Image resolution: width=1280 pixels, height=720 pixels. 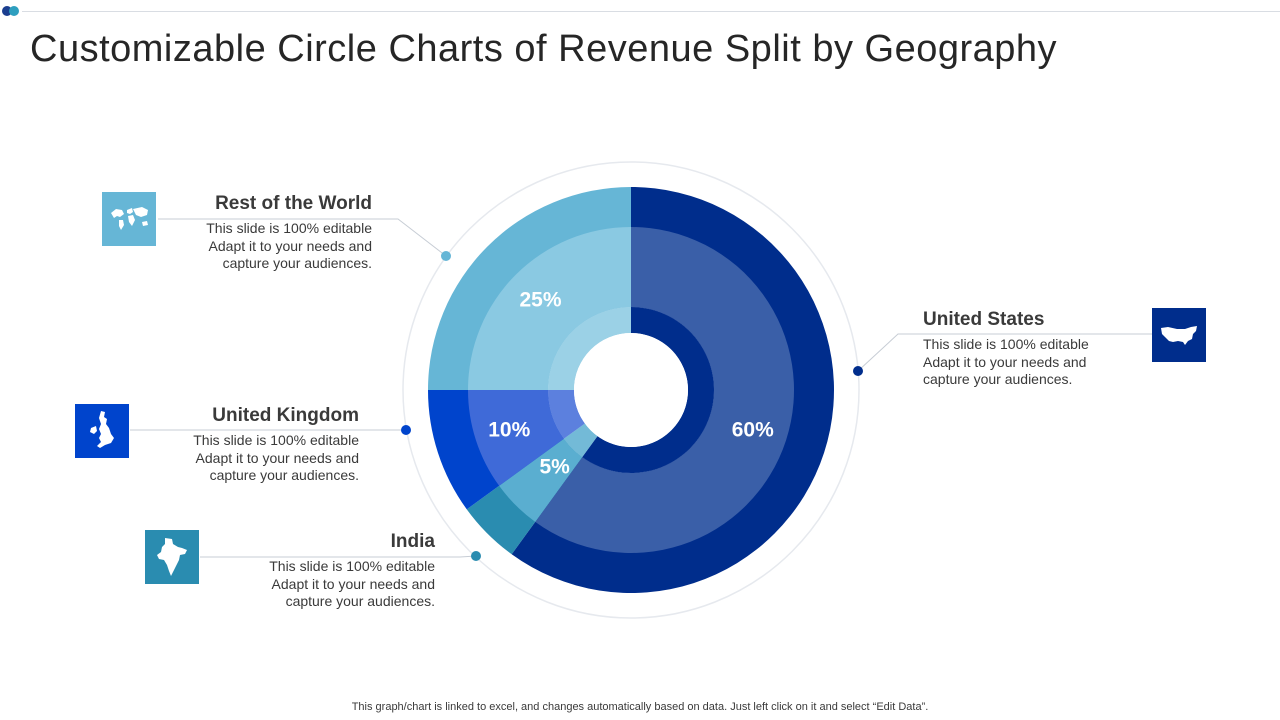 I want to click on data-label-united-states: 60%, so click(x=753, y=430).